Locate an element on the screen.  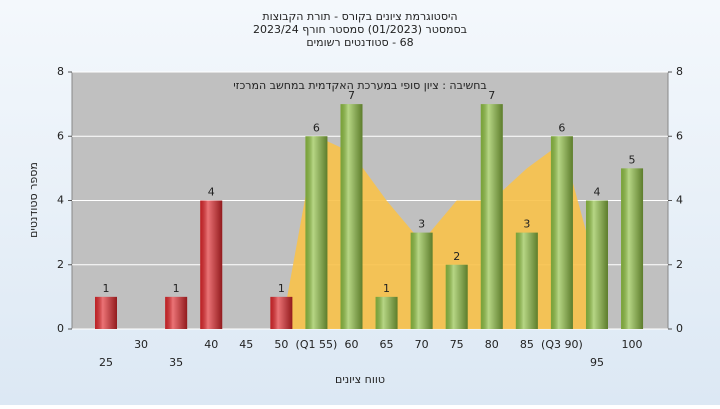
x-tick-label: 40 is located at coordinates (211, 344).